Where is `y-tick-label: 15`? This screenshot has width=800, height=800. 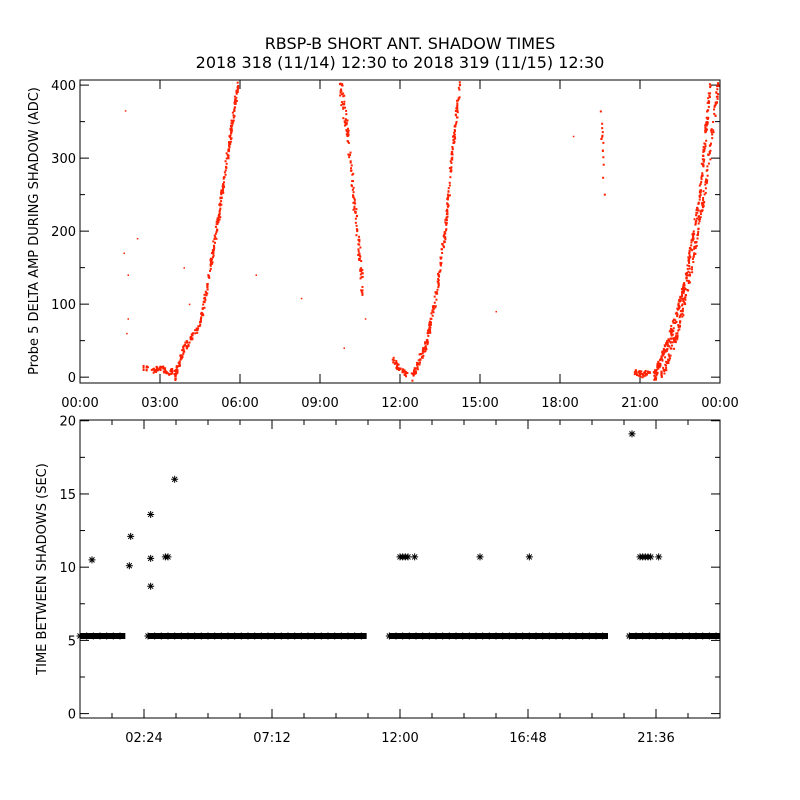 y-tick-label: 15 is located at coordinates (67, 495).